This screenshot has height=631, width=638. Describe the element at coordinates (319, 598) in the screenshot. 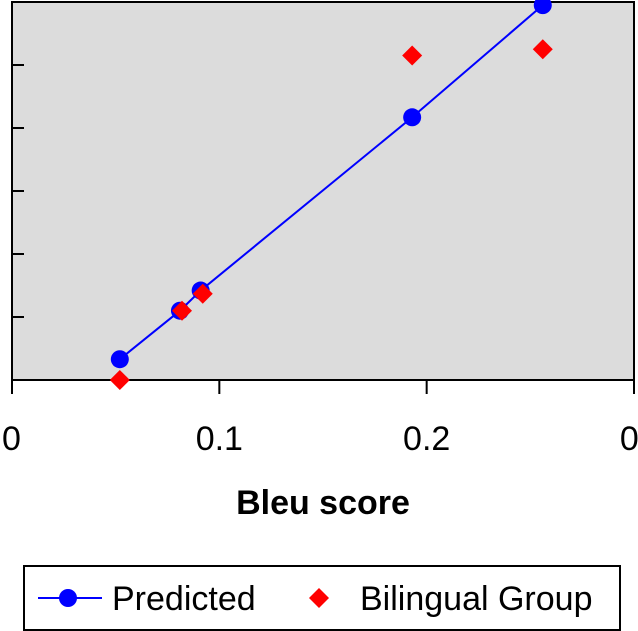

I see `legend-bilingual-marker` at that location.